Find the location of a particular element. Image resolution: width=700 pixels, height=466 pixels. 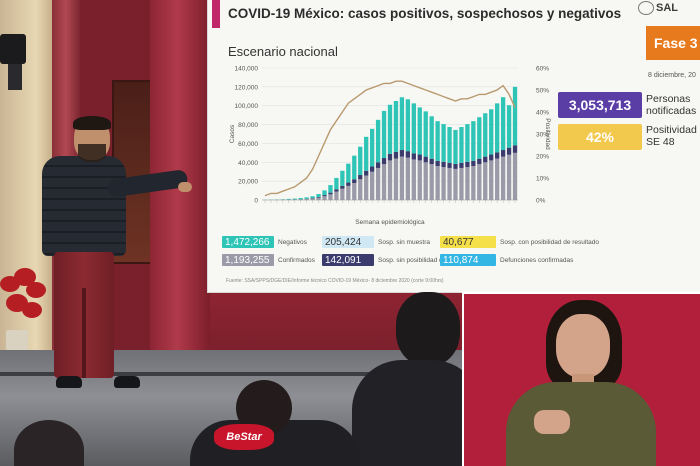

health-ministry-logo: SAL is located at coordinates (669, 8).